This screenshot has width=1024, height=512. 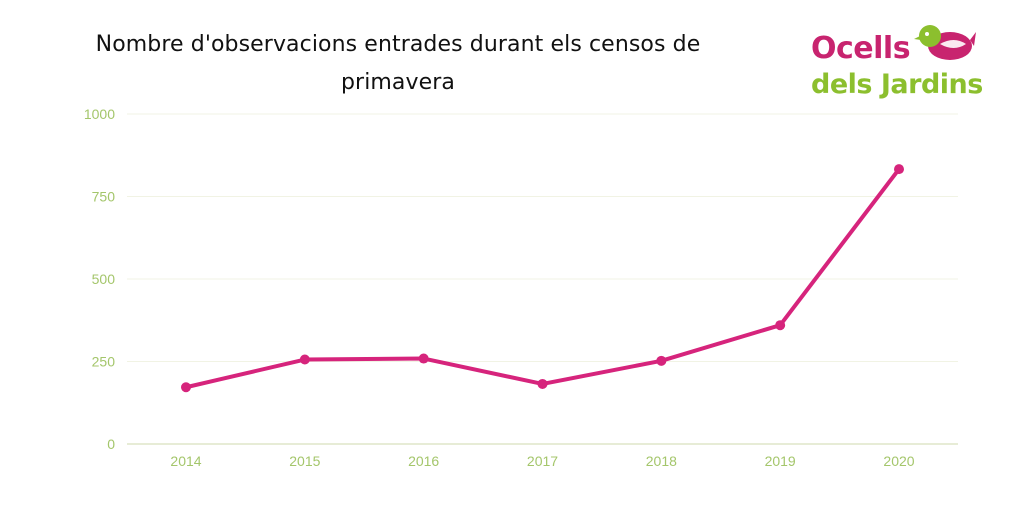 What do you see at coordinates (542, 383) in the screenshot?
I see `data-point-2017` at bounding box center [542, 383].